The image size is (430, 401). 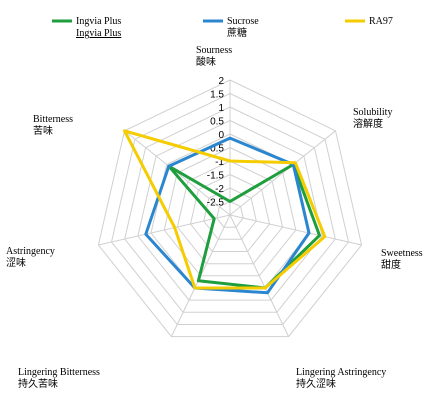 What do you see at coordinates (221, 81) in the screenshot?
I see `tick-label: 2` at bounding box center [221, 81].